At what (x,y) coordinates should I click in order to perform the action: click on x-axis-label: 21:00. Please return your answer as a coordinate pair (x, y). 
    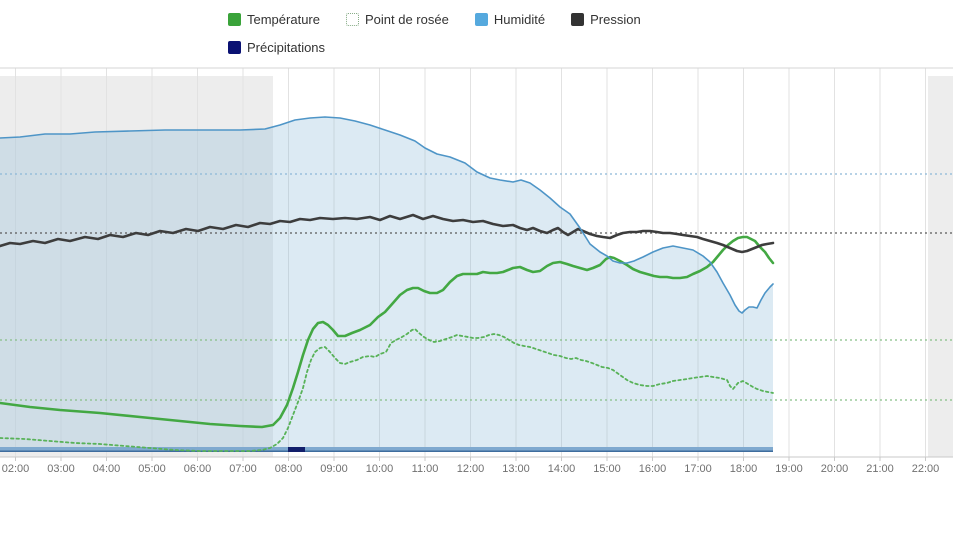
    Looking at the image, I should click on (880, 469).